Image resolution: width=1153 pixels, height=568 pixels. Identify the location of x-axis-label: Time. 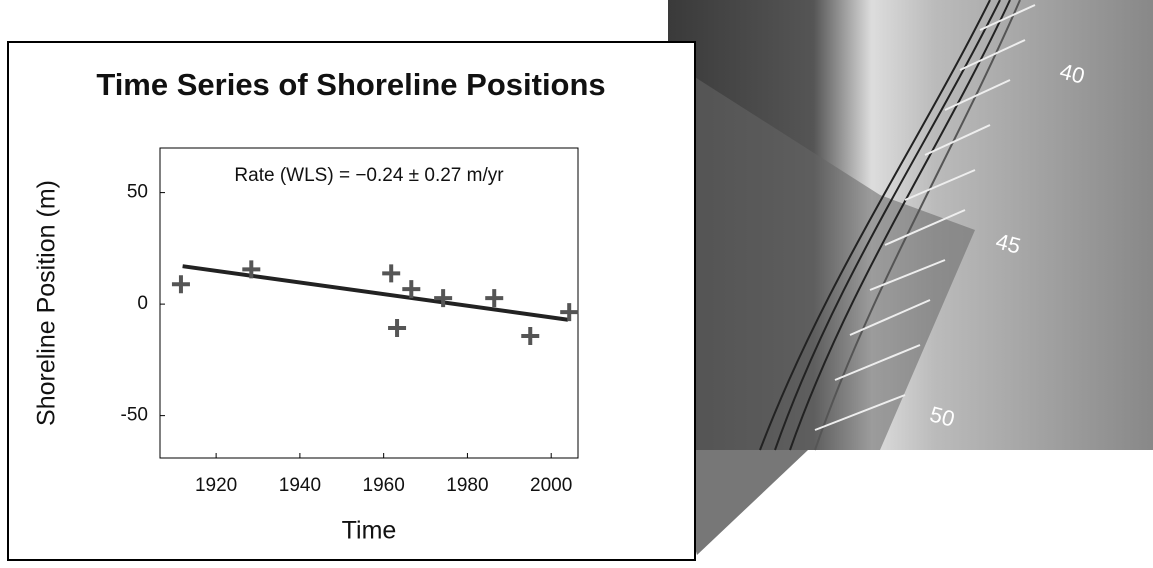
(369, 531).